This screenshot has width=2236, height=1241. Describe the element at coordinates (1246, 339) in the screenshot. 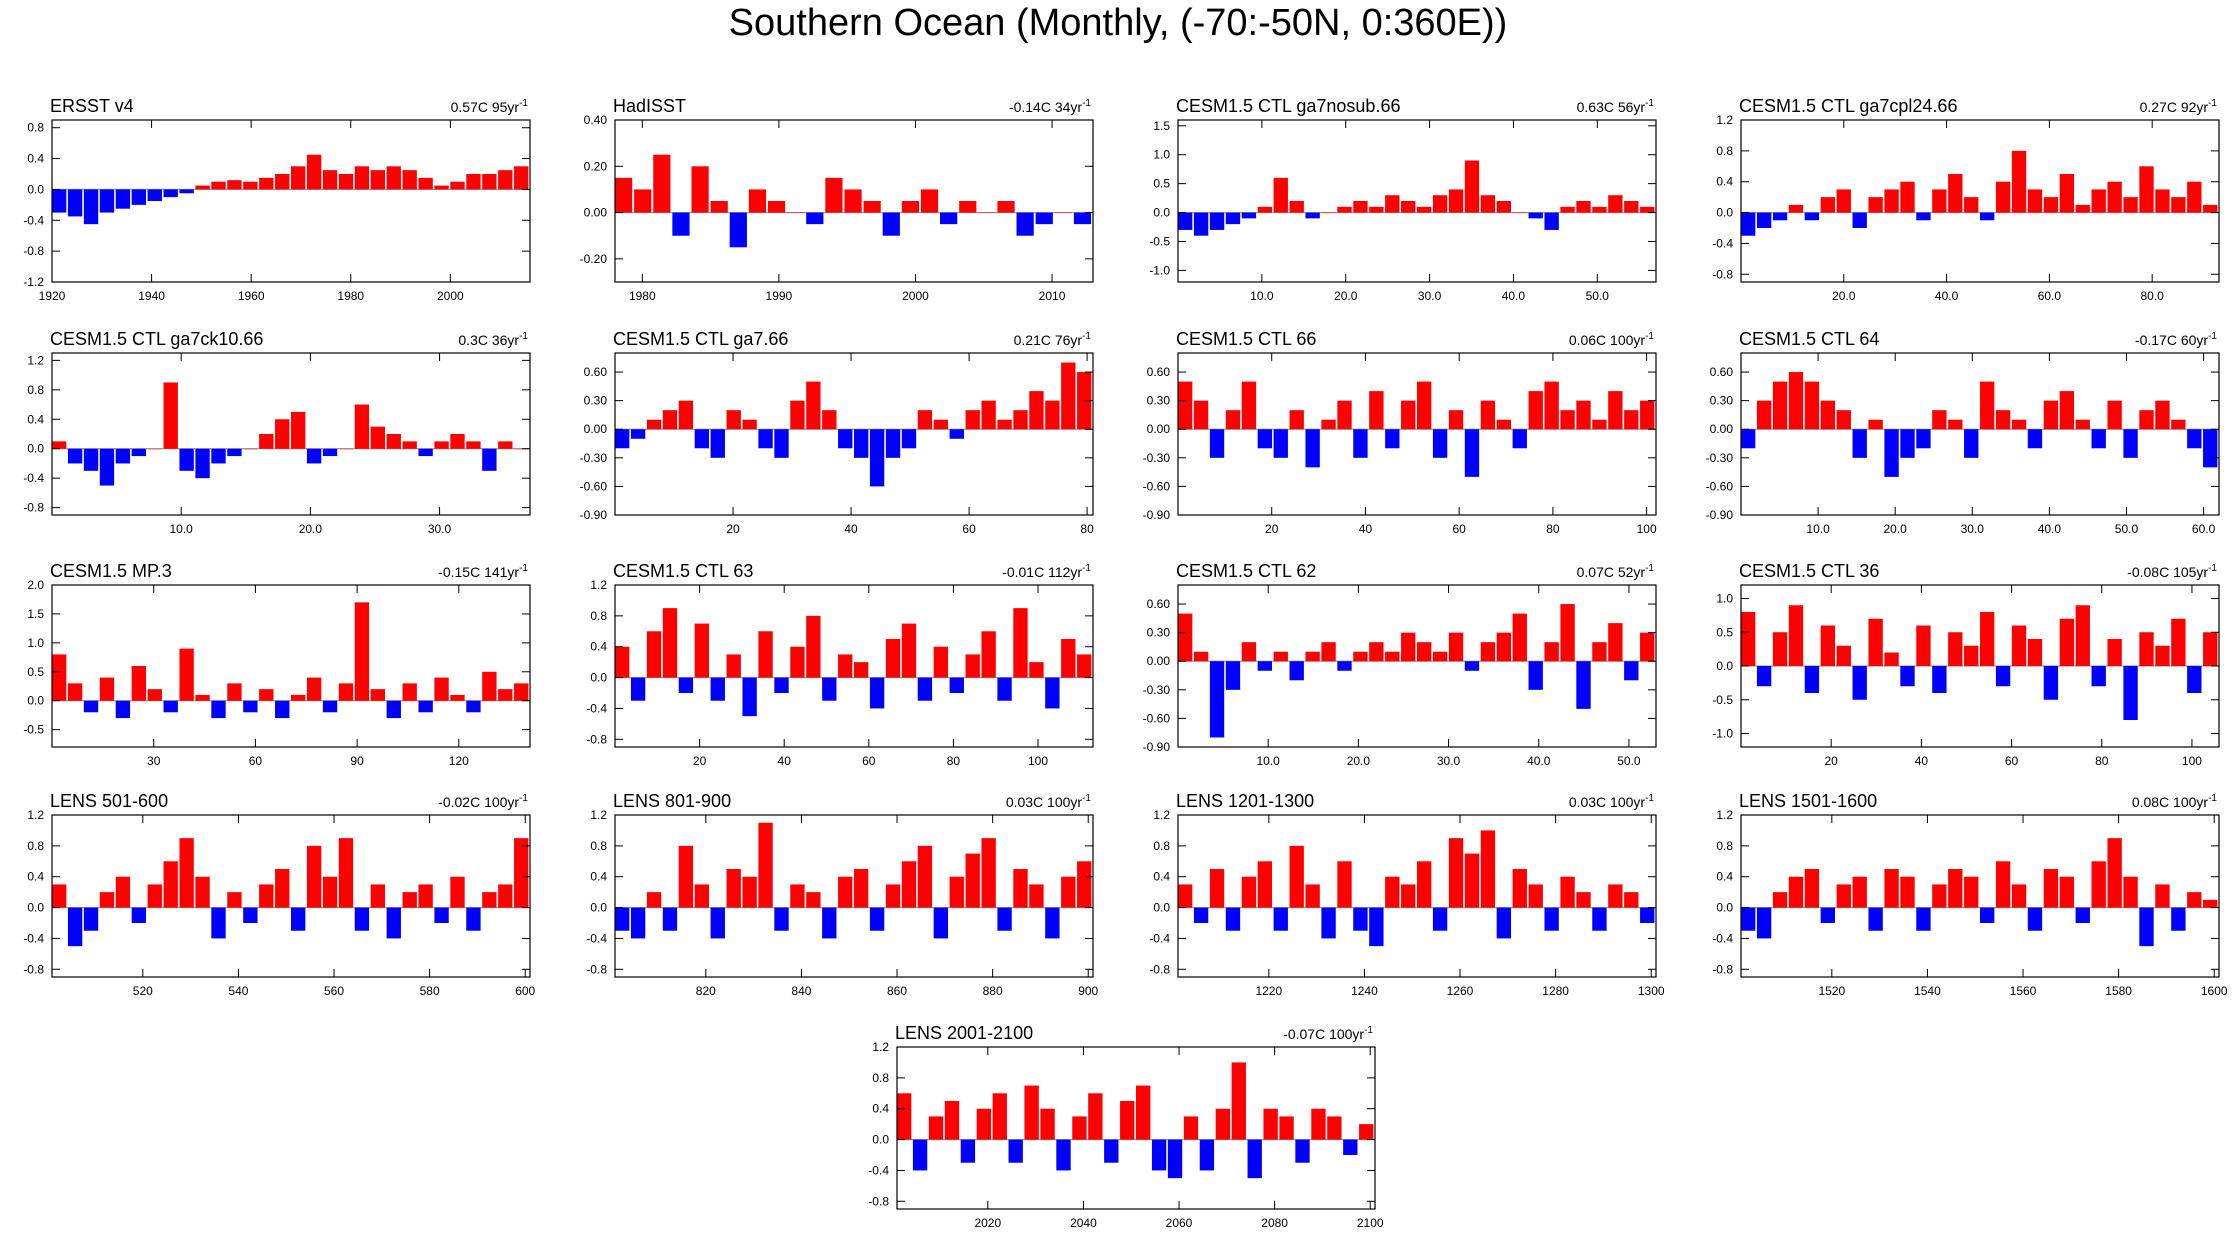

I see `panel-title: CESM1.5 CTL 66` at that location.